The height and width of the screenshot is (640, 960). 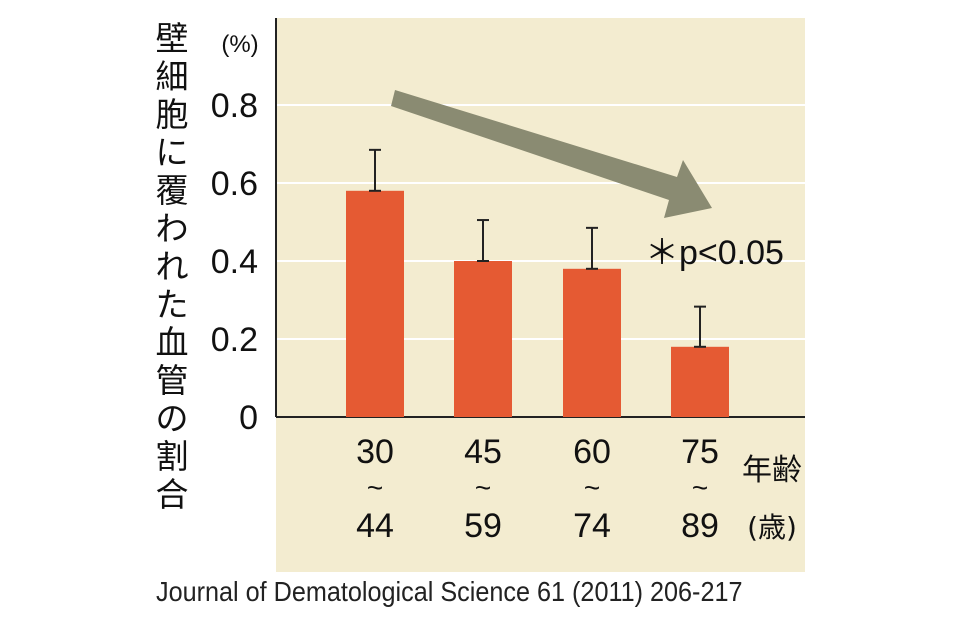 I want to click on trend-arrow, so click(x=551, y=154).